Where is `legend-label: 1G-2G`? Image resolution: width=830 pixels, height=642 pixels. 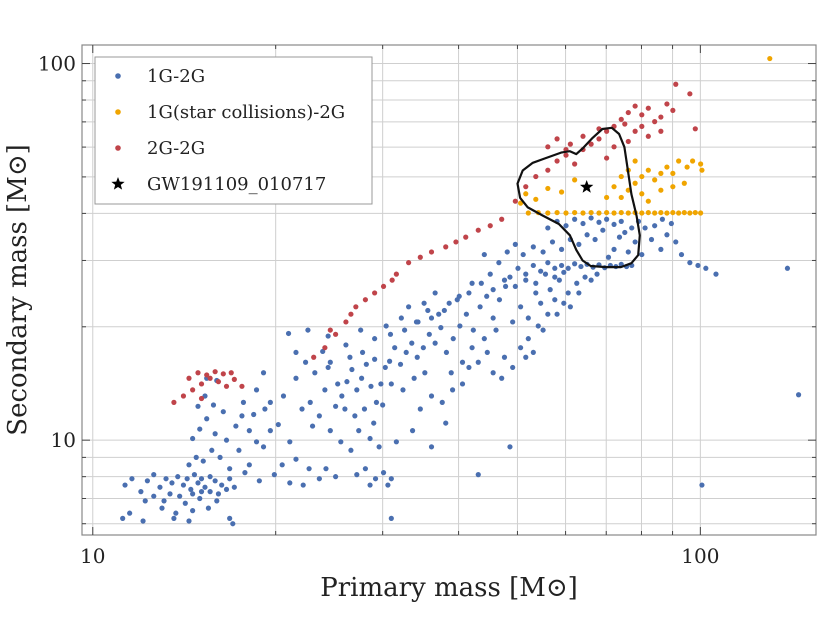 legend-label: 1G-2G is located at coordinates (176, 76).